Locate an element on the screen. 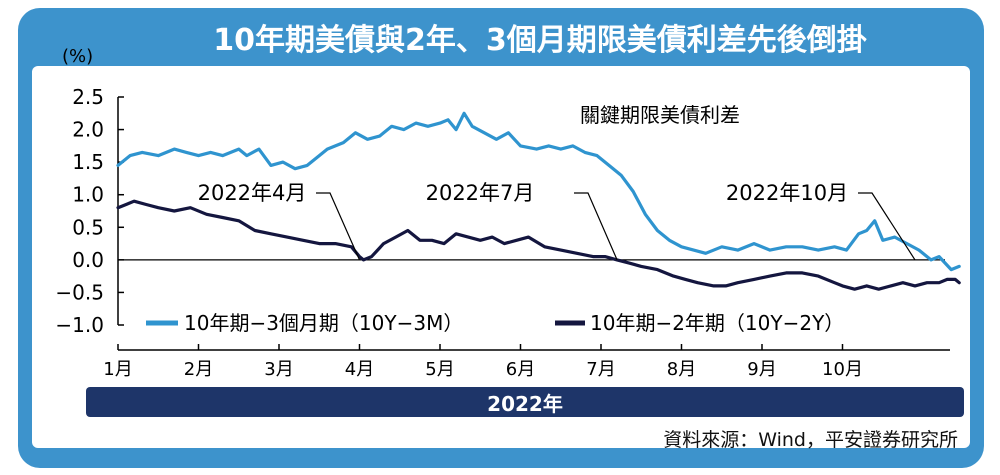  x-tick-label: 8月 is located at coordinates (681, 369).